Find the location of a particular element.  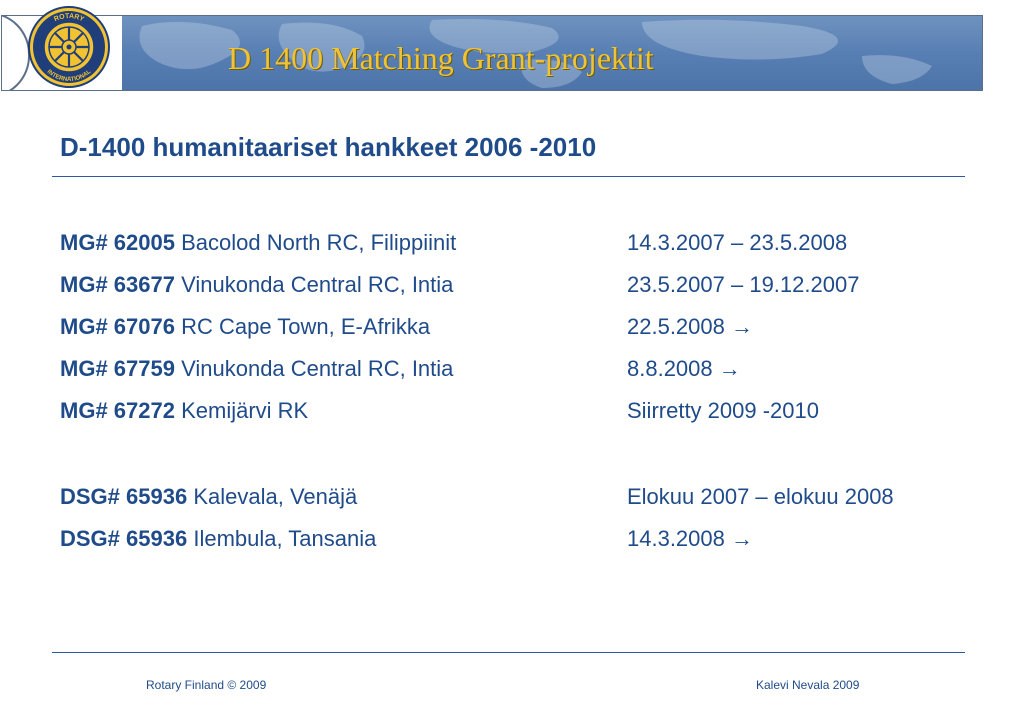

project-dates: 8.8.2008 → is located at coordinates (684, 368).